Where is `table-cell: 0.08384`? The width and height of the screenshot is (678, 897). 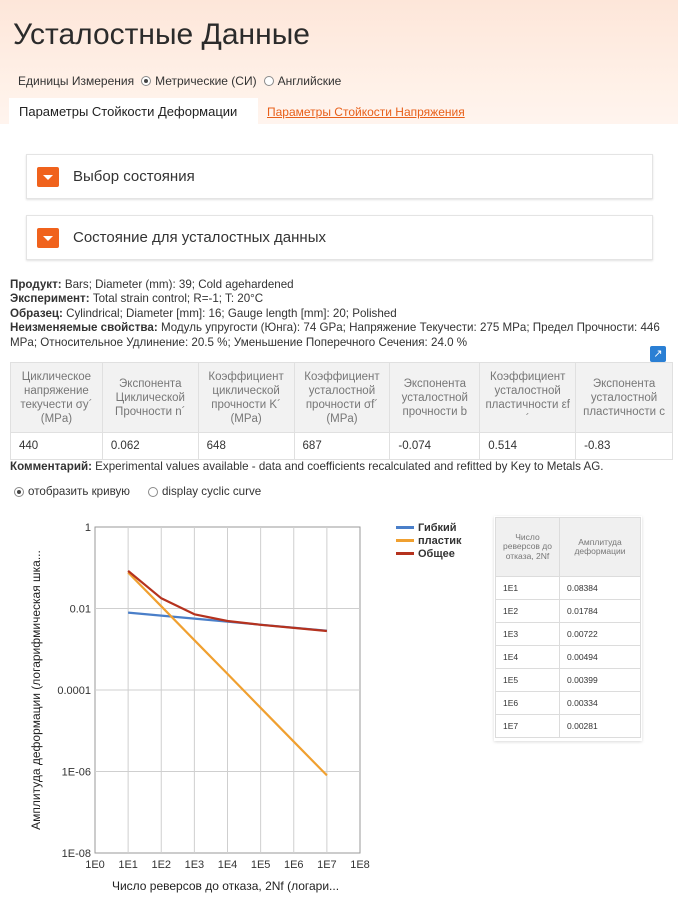
table-cell: 0.08384 is located at coordinates (600, 588).